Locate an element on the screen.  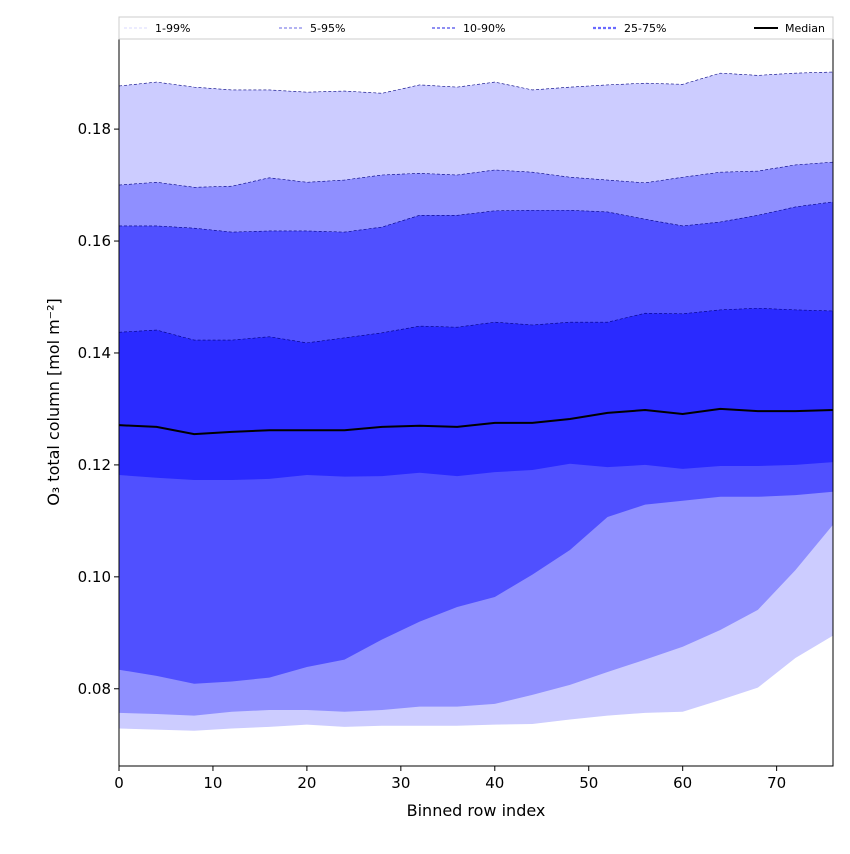
band-upper-edge-25-75% is located at coordinates (476, 325).